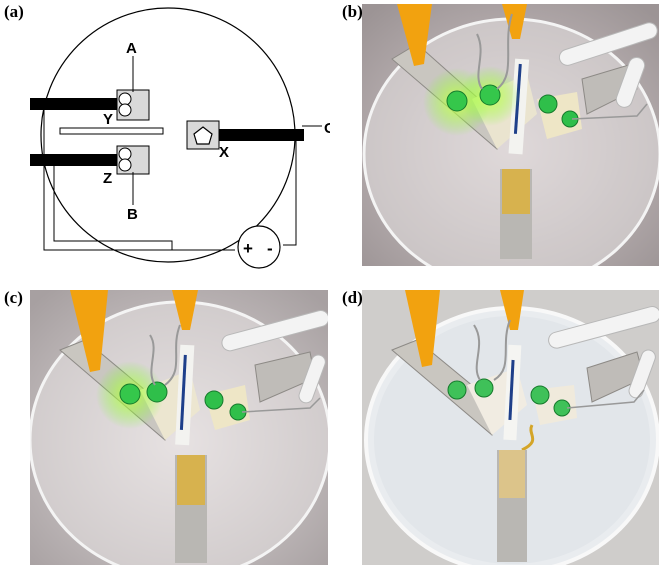  Describe the element at coordinates (259, 247) in the screenshot. I see `power-source-circle` at that location.